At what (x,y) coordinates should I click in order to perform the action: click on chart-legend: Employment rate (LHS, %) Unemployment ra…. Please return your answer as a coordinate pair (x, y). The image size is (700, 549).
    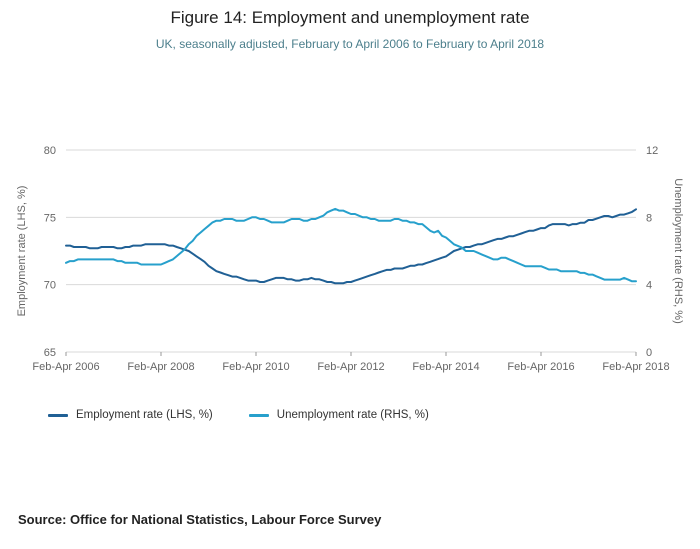
    Looking at the image, I should click on (238, 415).